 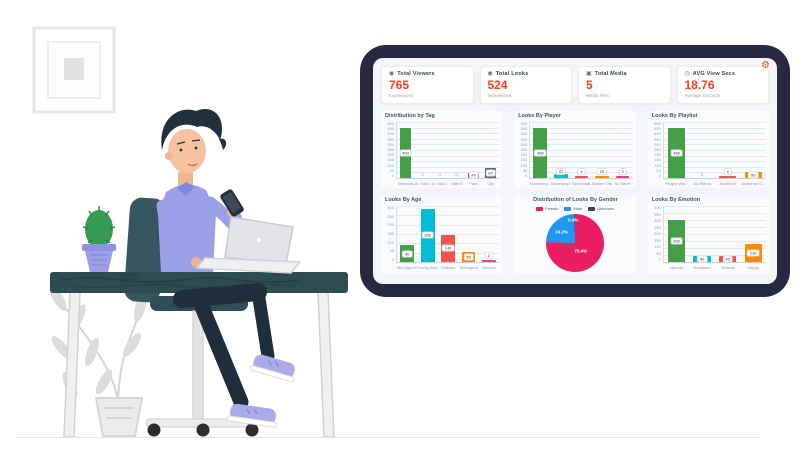 I want to click on pie-slice-label: 0.4%, so click(x=573, y=220).